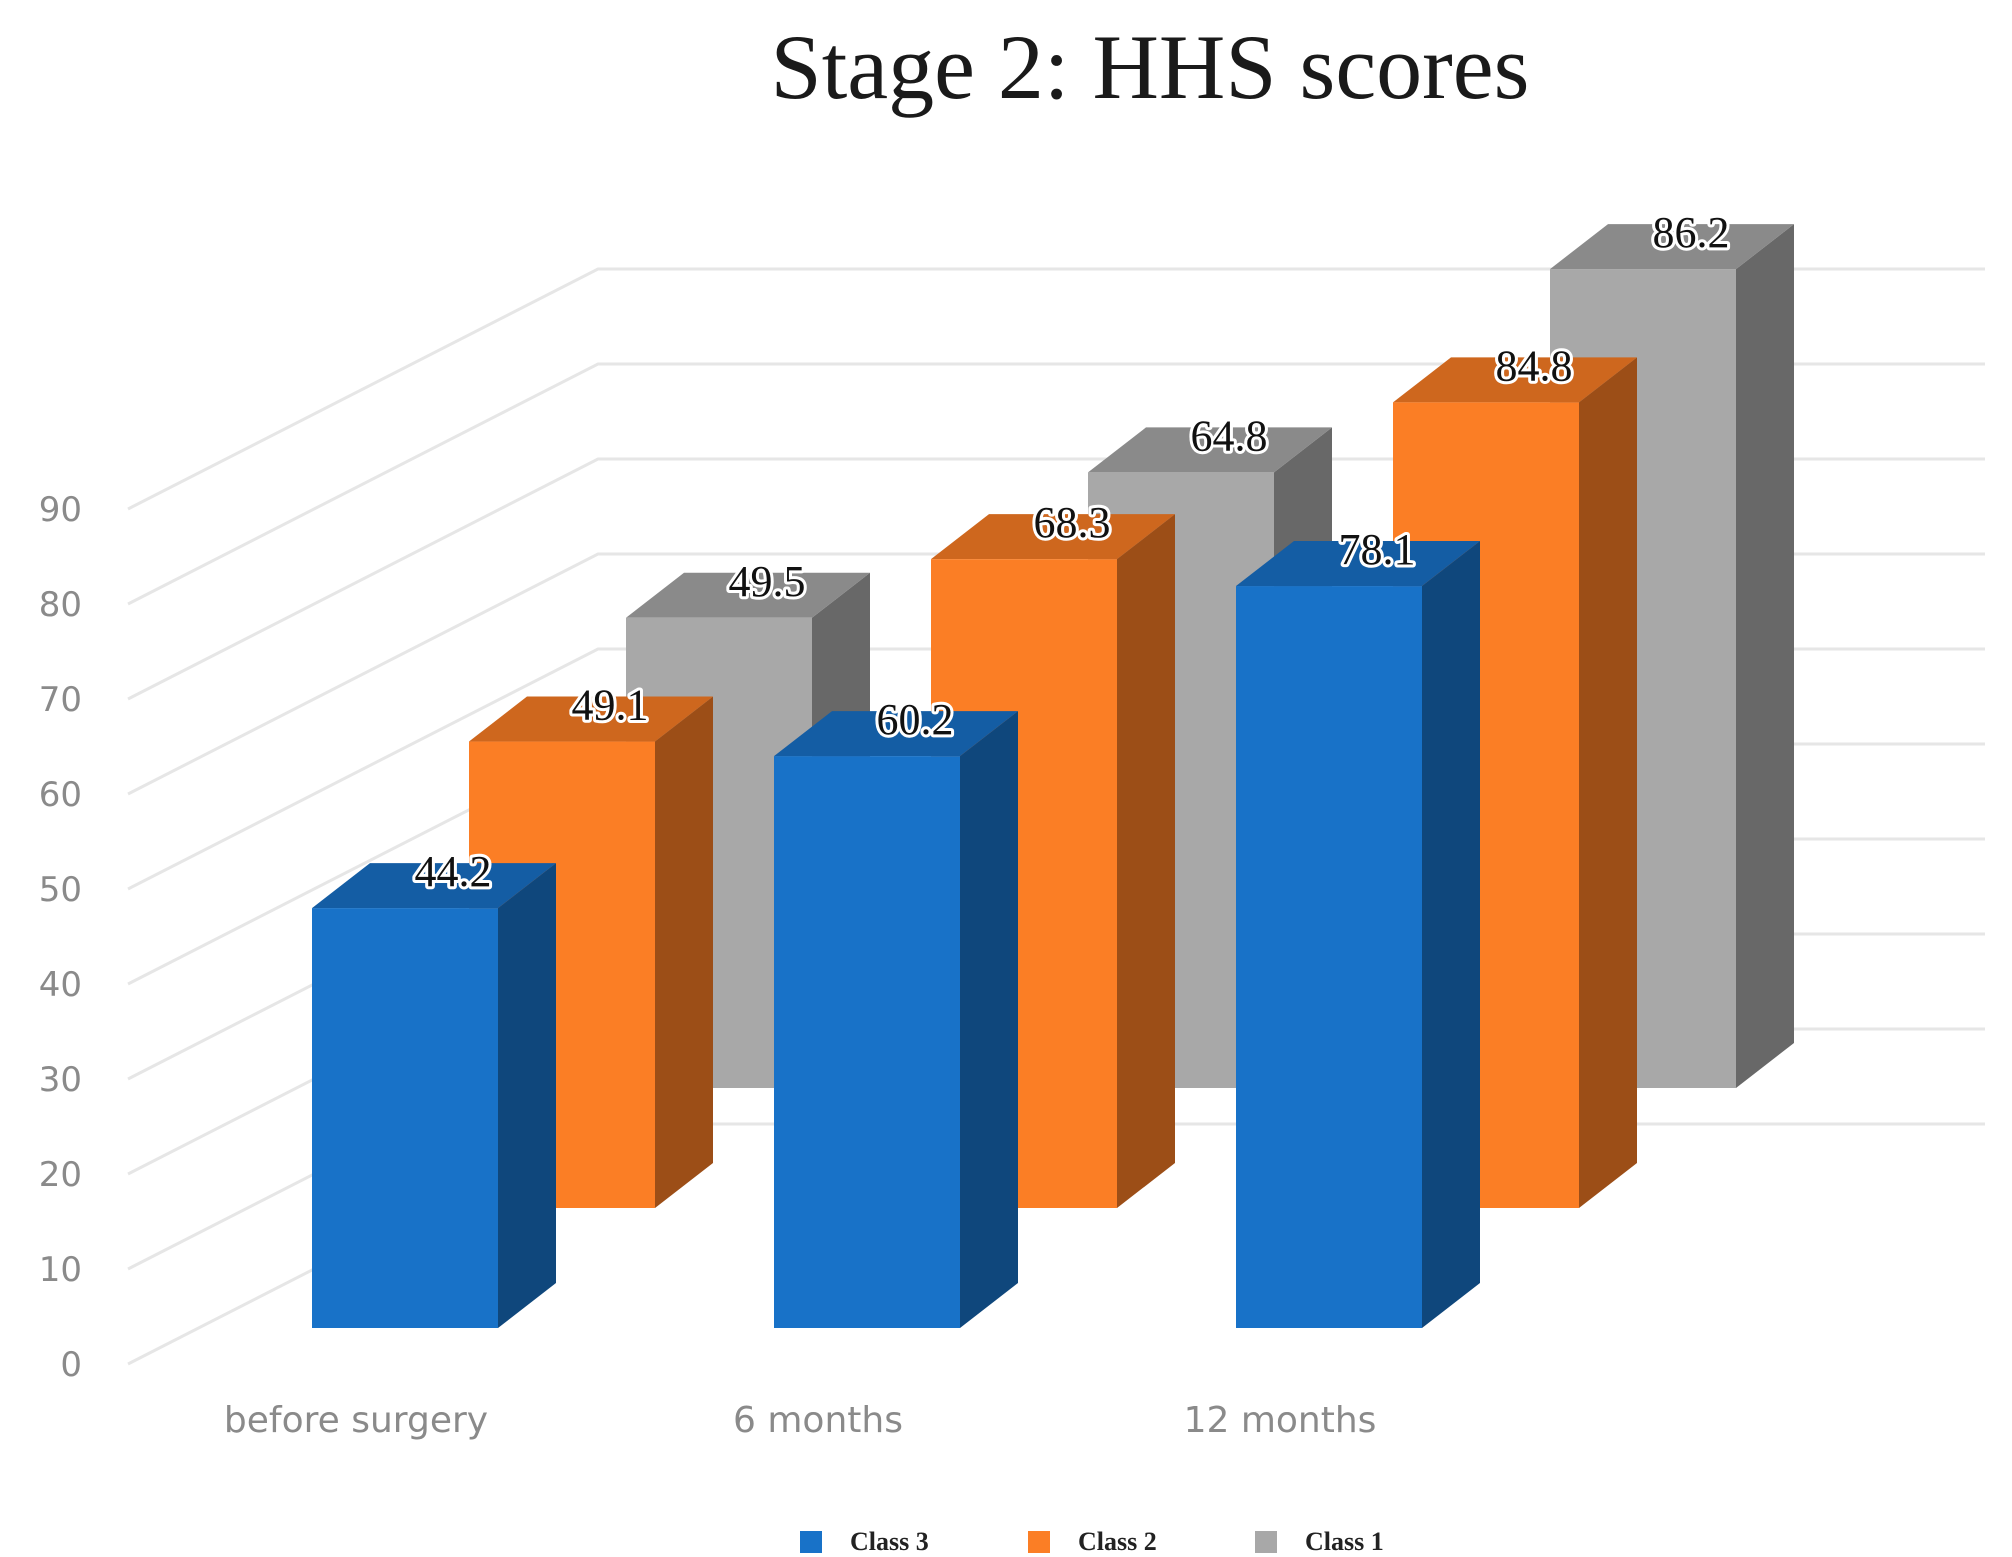  I want to click on y-tick-label: 50, so click(60, 890).